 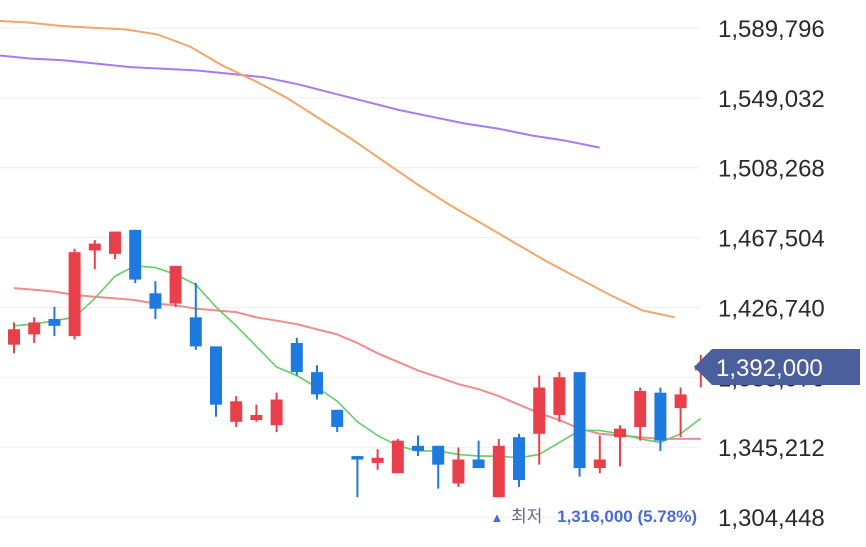 What do you see at coordinates (526, 516) in the screenshot?
I see `low-prefix: 최저` at bounding box center [526, 516].